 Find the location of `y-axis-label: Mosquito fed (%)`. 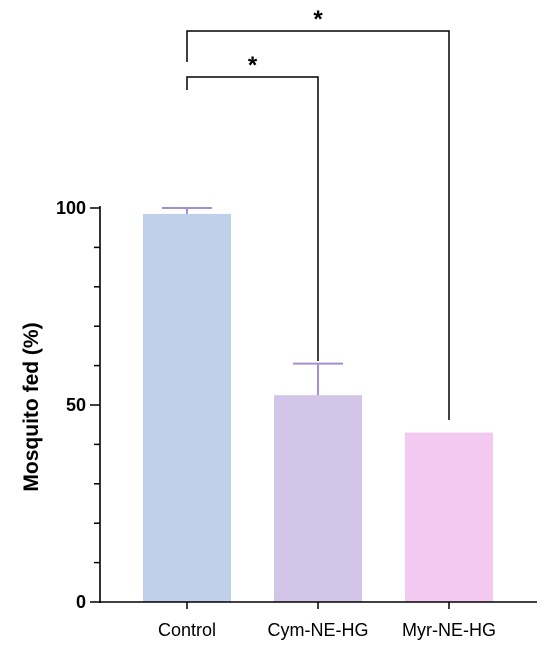

y-axis-label: Mosquito fed (%) is located at coordinates (31, 406).